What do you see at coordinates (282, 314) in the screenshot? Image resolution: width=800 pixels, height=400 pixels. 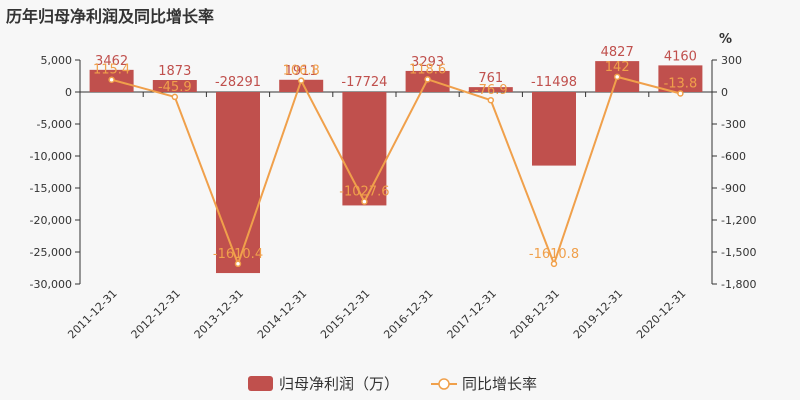 I see `x-axis-tick-label: 2014-12-31` at bounding box center [282, 314].